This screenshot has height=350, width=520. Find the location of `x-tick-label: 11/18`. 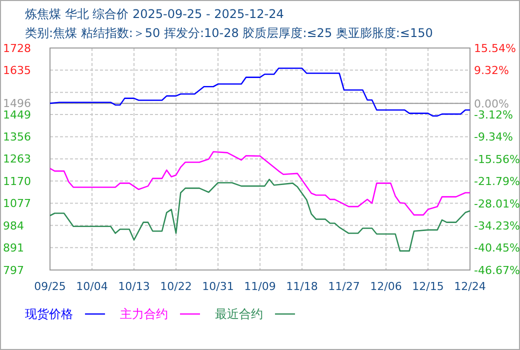

x-tick-label: 11/18 is located at coordinates (302, 286).